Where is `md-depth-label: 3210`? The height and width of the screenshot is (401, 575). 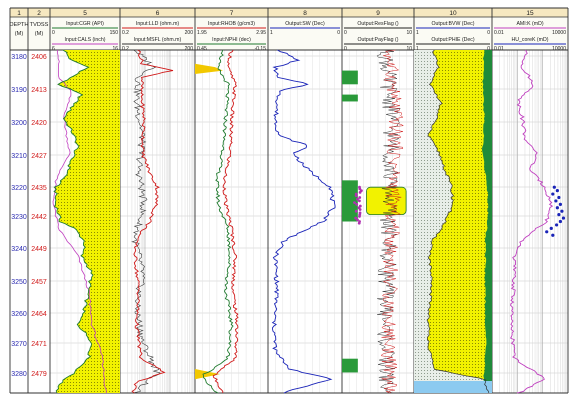
md-depth-label: 3210 is located at coordinates (19, 156).